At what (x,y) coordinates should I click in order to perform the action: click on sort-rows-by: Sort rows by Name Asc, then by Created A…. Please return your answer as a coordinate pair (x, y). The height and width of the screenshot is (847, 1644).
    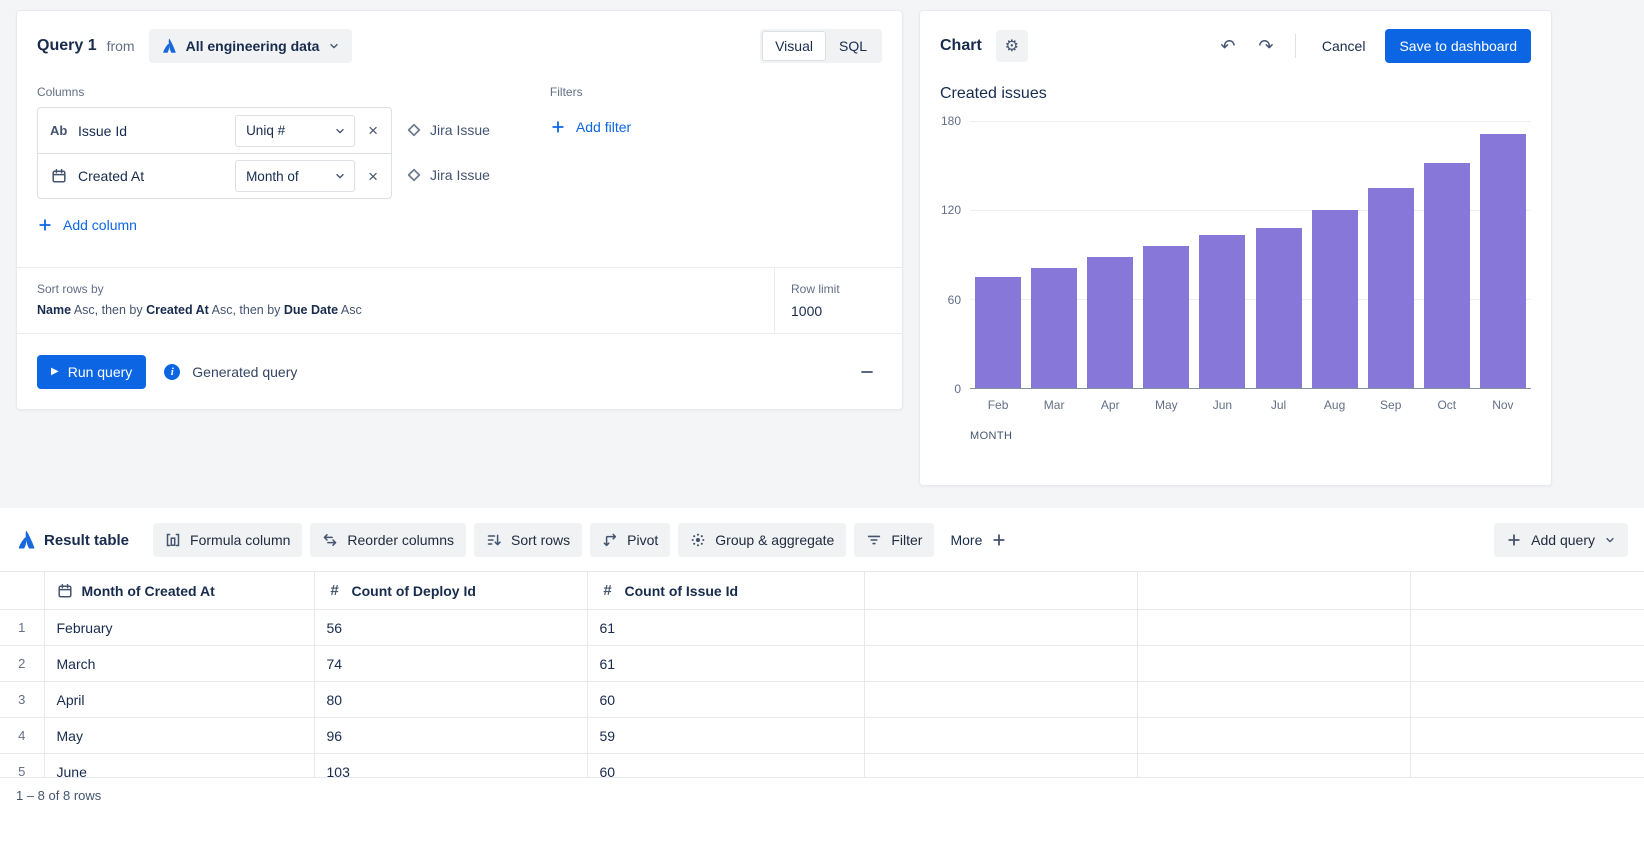
    Looking at the image, I should click on (395, 300).